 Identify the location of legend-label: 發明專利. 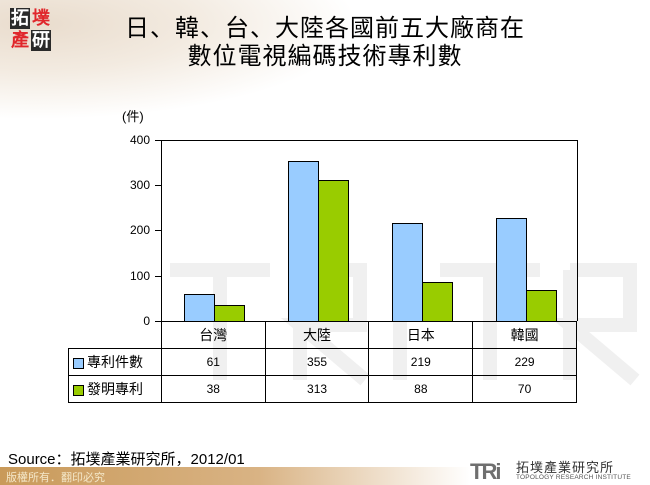
(115, 390).